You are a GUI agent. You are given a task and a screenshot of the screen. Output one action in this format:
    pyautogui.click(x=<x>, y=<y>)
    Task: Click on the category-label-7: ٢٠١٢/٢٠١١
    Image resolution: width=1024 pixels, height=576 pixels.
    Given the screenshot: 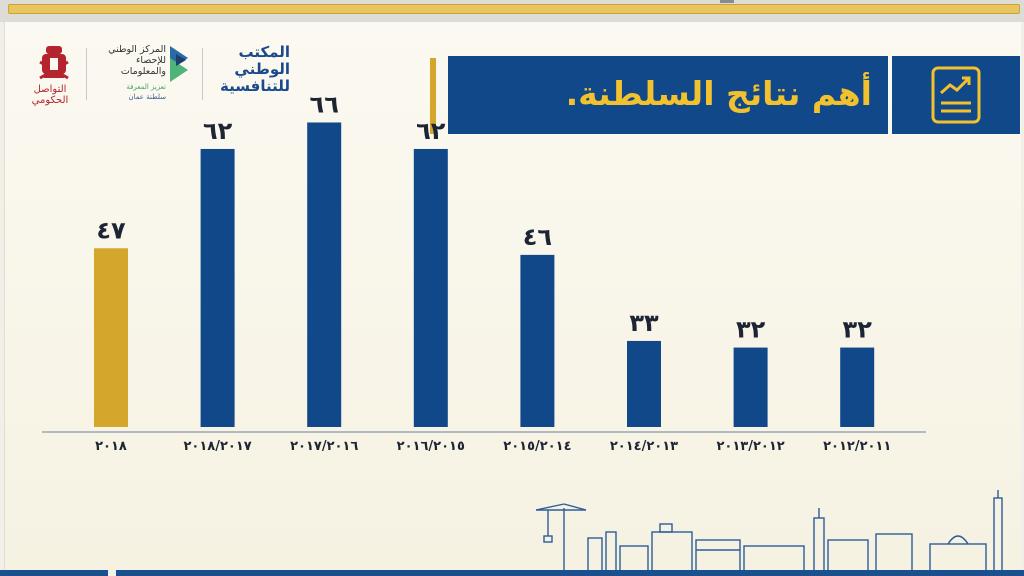 What is the action you would take?
    pyautogui.click(x=857, y=446)
    